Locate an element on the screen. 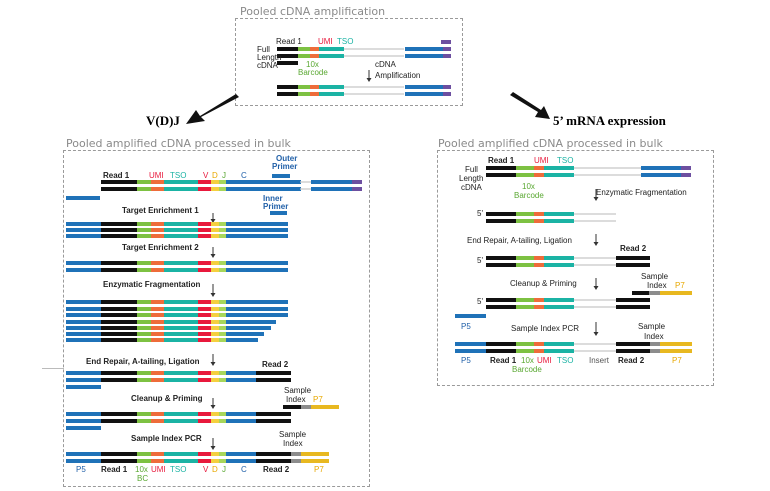  right-panel-title: Pooled amplified cDNA processed in bulk is located at coordinates (550, 143).